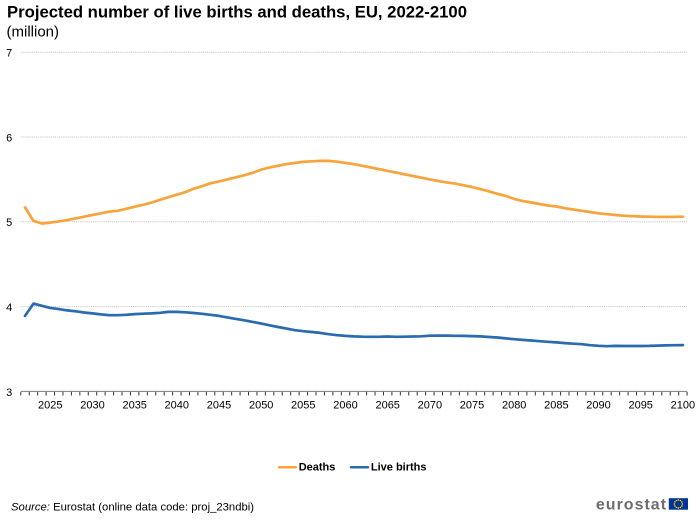 This screenshot has width=700, height=522. What do you see at coordinates (261, 405) in the screenshot?
I see `svg-text: 2050` at bounding box center [261, 405].